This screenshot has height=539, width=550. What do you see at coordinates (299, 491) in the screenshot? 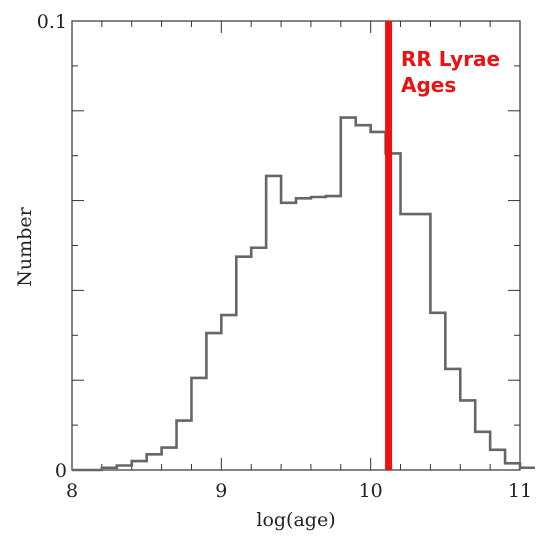
I see `x-tick-labels: 8 9 10 11` at bounding box center [299, 491].